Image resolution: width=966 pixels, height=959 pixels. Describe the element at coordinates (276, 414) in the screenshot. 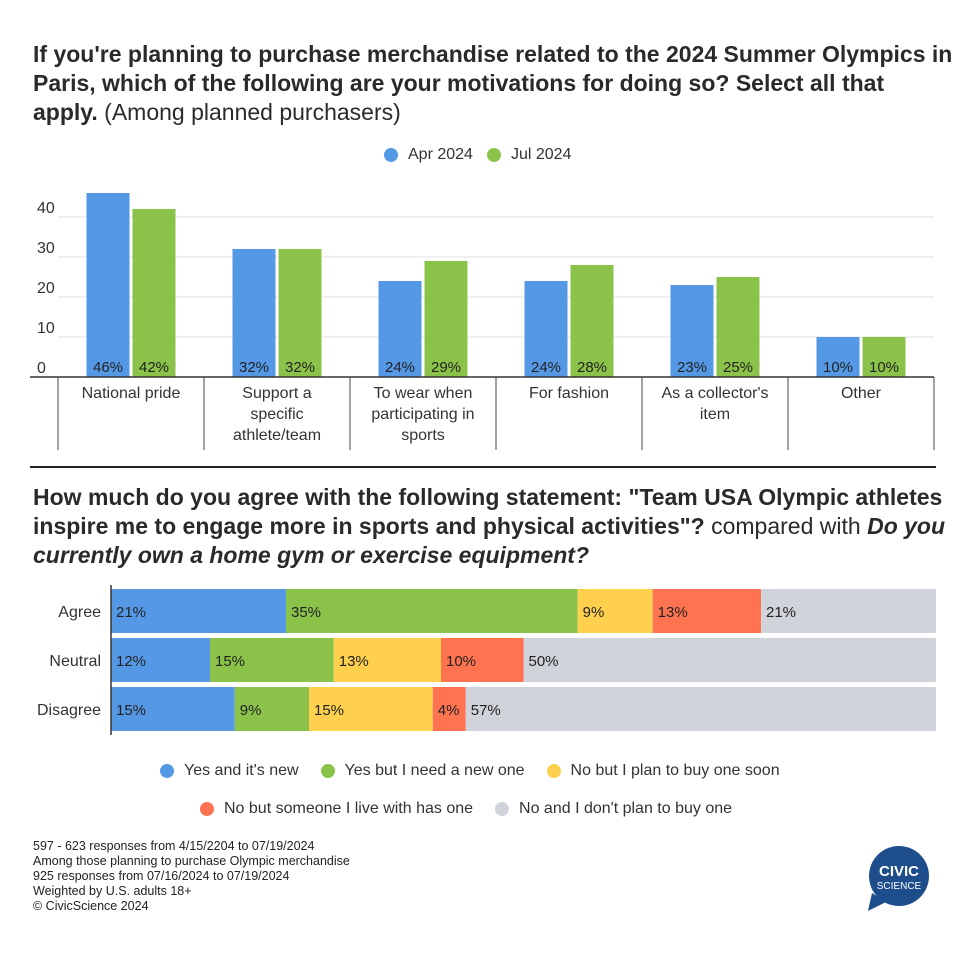

I see `x-category-label: specific` at that location.